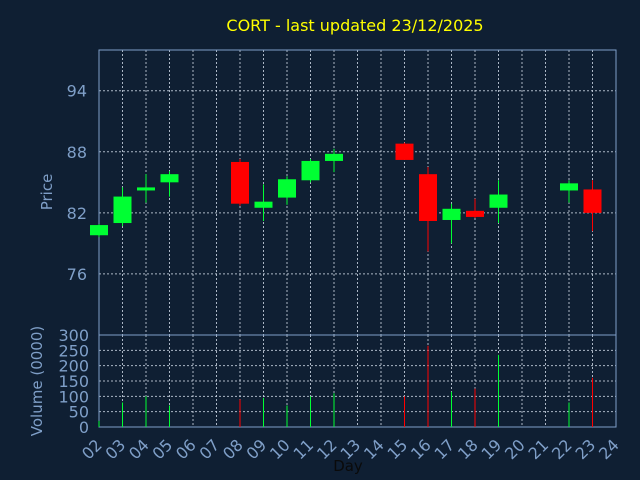  I want to click on price-ytick-88: 88, so click(77, 152).